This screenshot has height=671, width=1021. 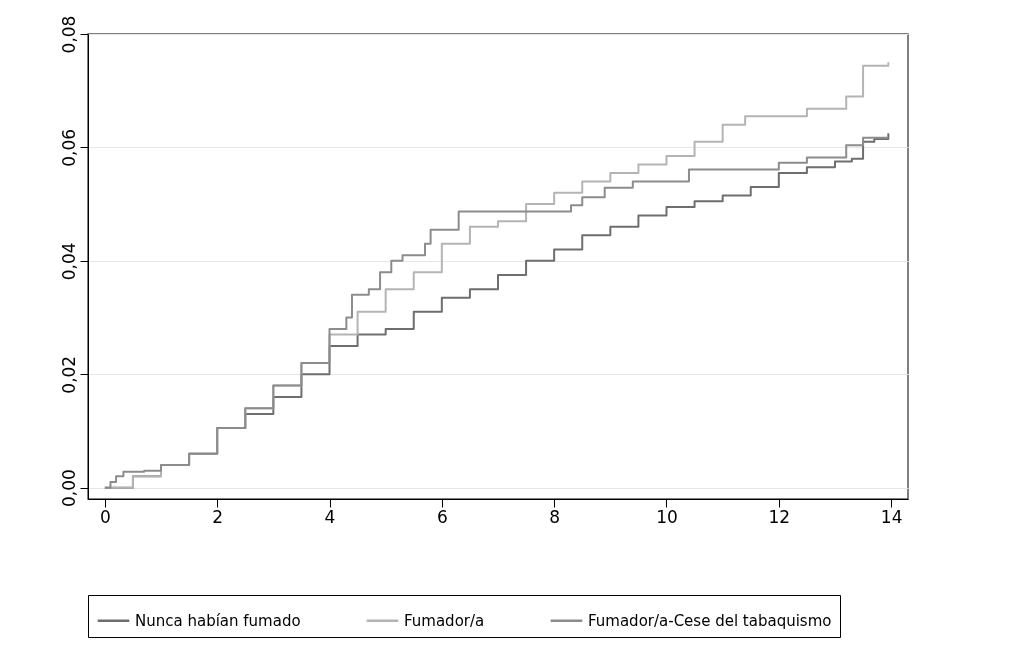 I want to click on x-tick-label: 12, so click(x=779, y=516).